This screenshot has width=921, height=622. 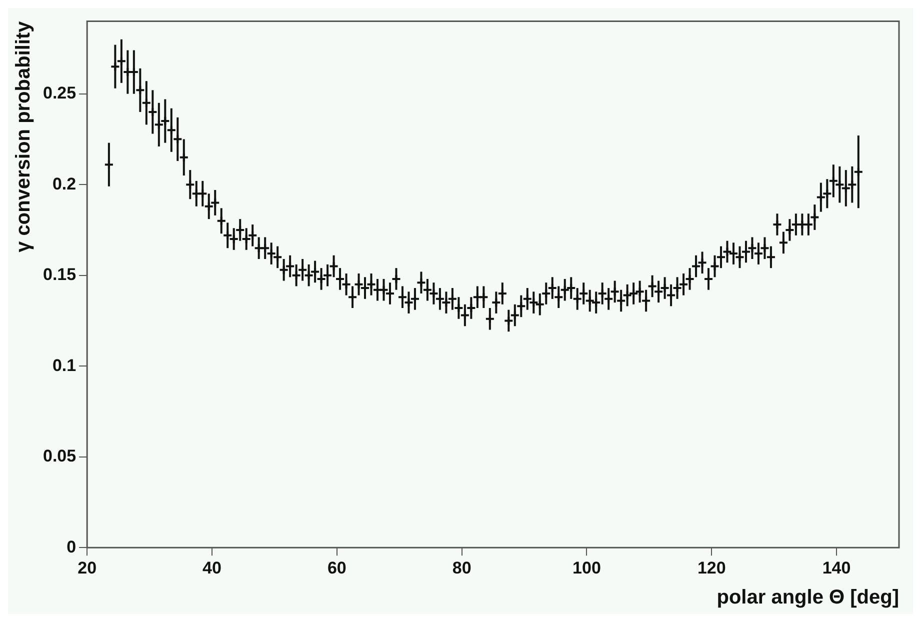 What do you see at coordinates (462, 568) in the screenshot?
I see `x-tick-label: 80` at bounding box center [462, 568].